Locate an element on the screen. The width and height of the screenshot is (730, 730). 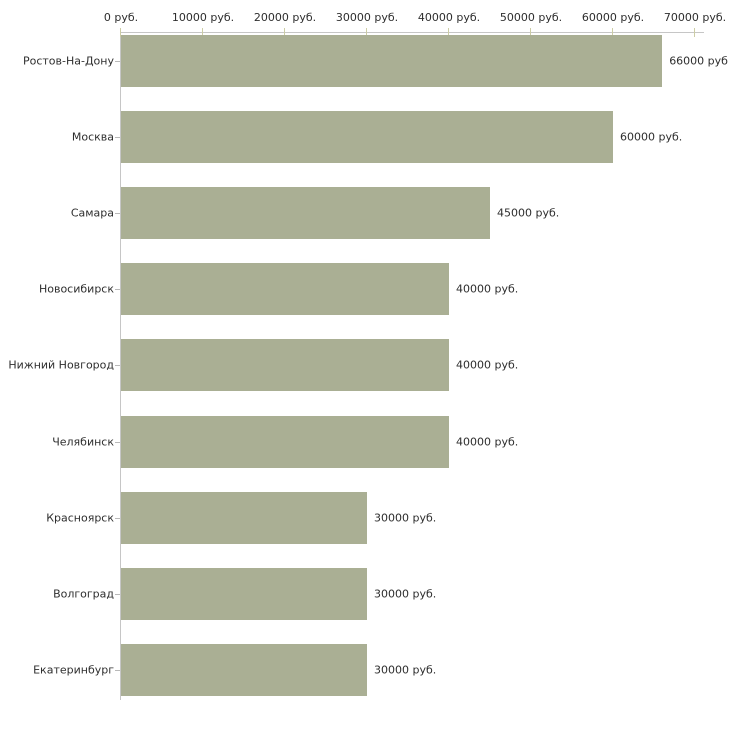
category-label: Красноярск is located at coordinates (80, 518).